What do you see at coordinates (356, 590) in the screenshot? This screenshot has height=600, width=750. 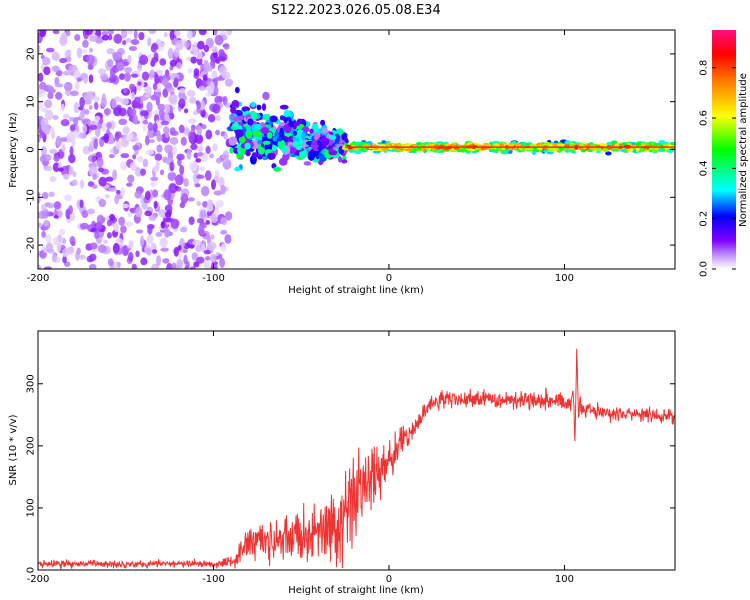 I see `snr-xlabel: Height of straight line (km)` at bounding box center [356, 590].